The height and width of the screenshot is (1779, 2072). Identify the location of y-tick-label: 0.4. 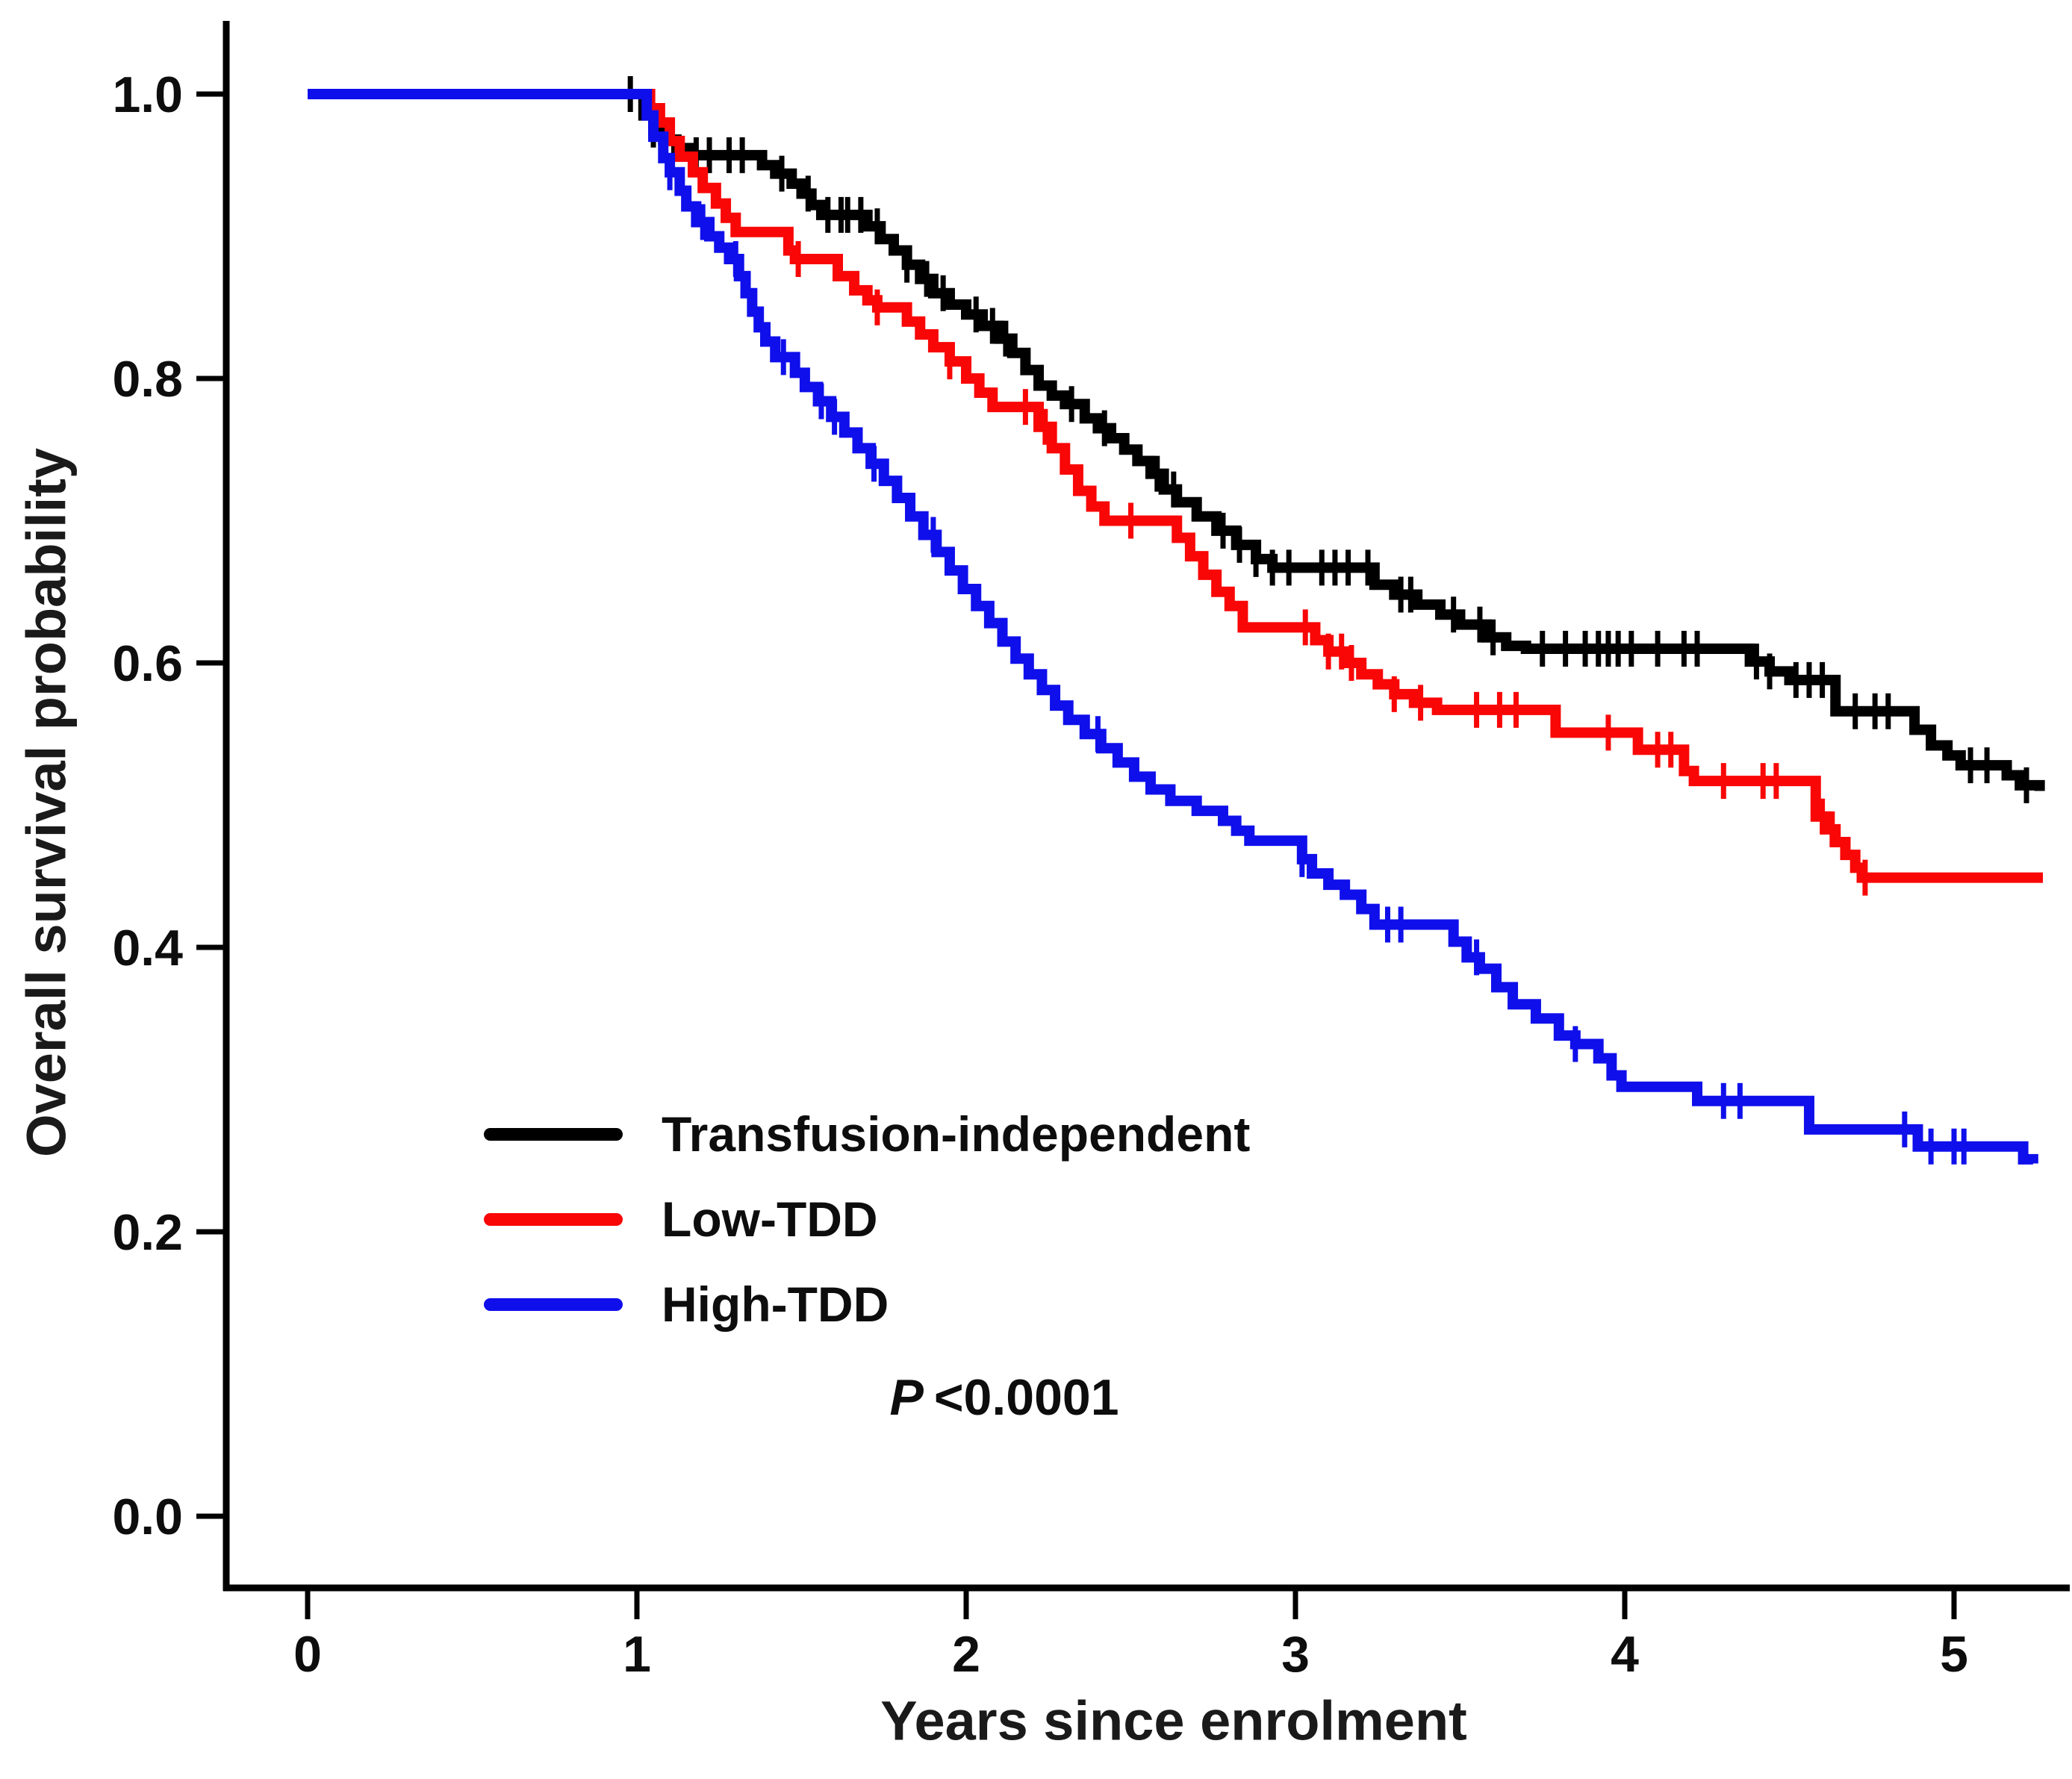
(147, 948).